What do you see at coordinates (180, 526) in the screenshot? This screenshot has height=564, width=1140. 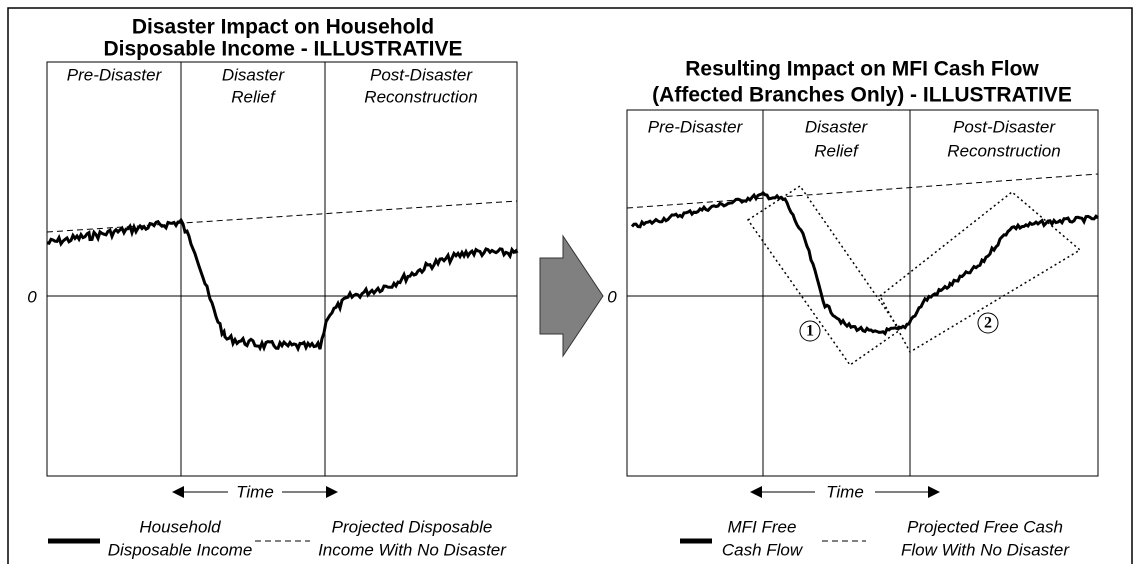 I see `legend-text: Household` at bounding box center [180, 526].